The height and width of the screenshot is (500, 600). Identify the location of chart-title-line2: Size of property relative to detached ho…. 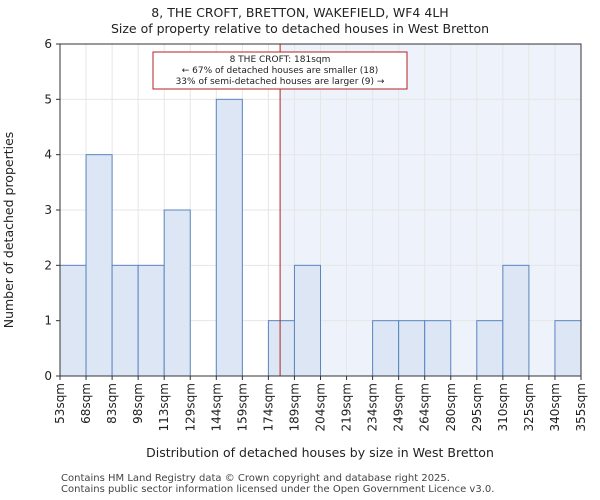
(300, 28).